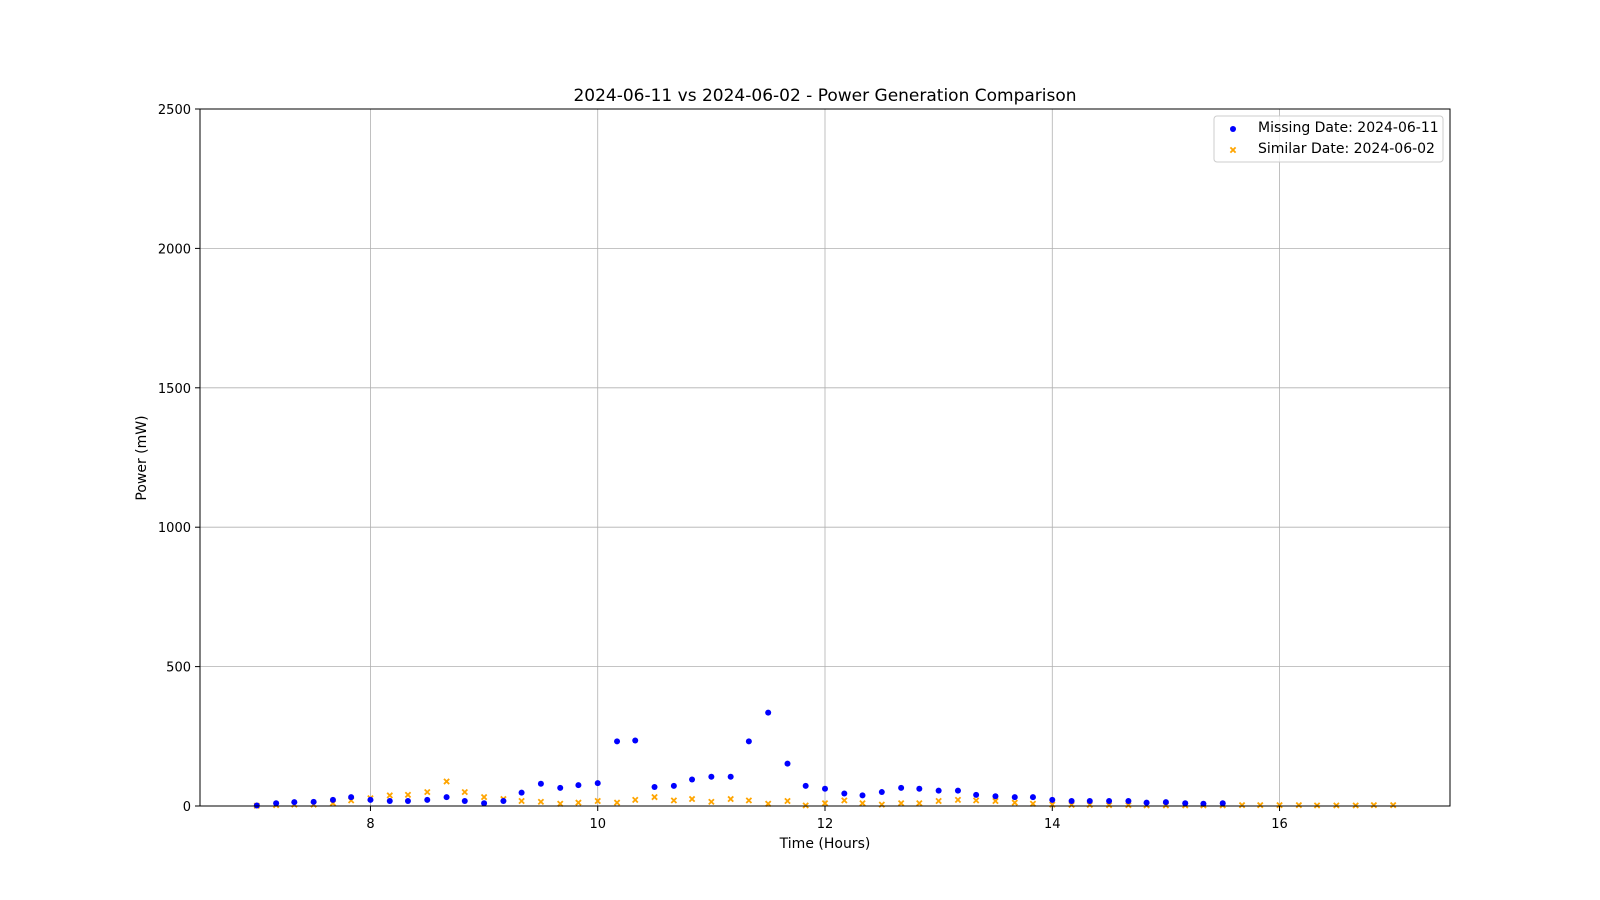 This screenshot has height=900, width=1600. What do you see at coordinates (142, 457) in the screenshot?
I see `y-axis-label: Power (mW)` at bounding box center [142, 457].